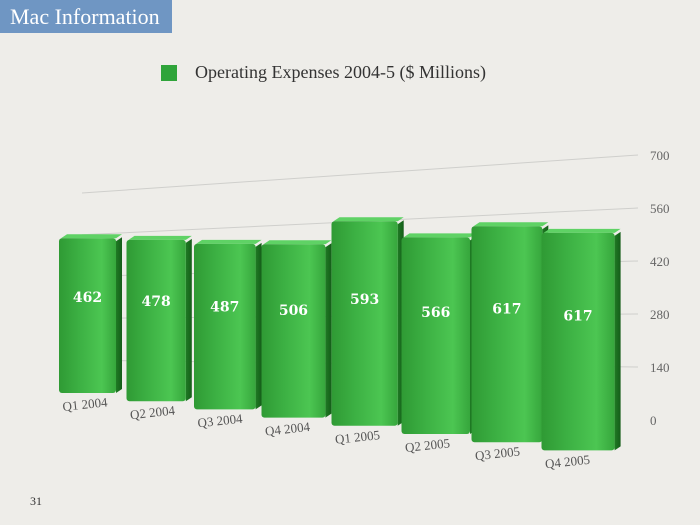  Describe the element at coordinates (293, 311) in the screenshot. I see `data-label: 506` at that location.